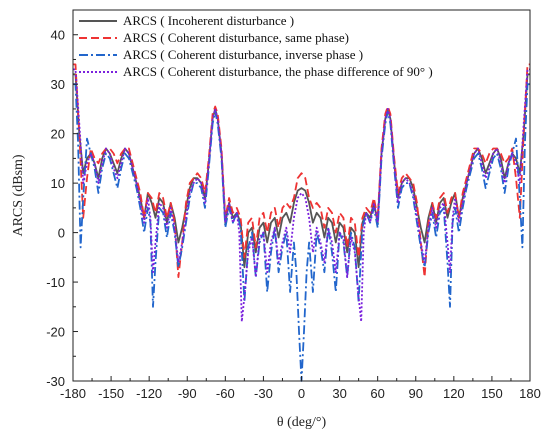  Describe the element at coordinates (58, 134) in the screenshot. I see `y-tick-label: 20` at that location.